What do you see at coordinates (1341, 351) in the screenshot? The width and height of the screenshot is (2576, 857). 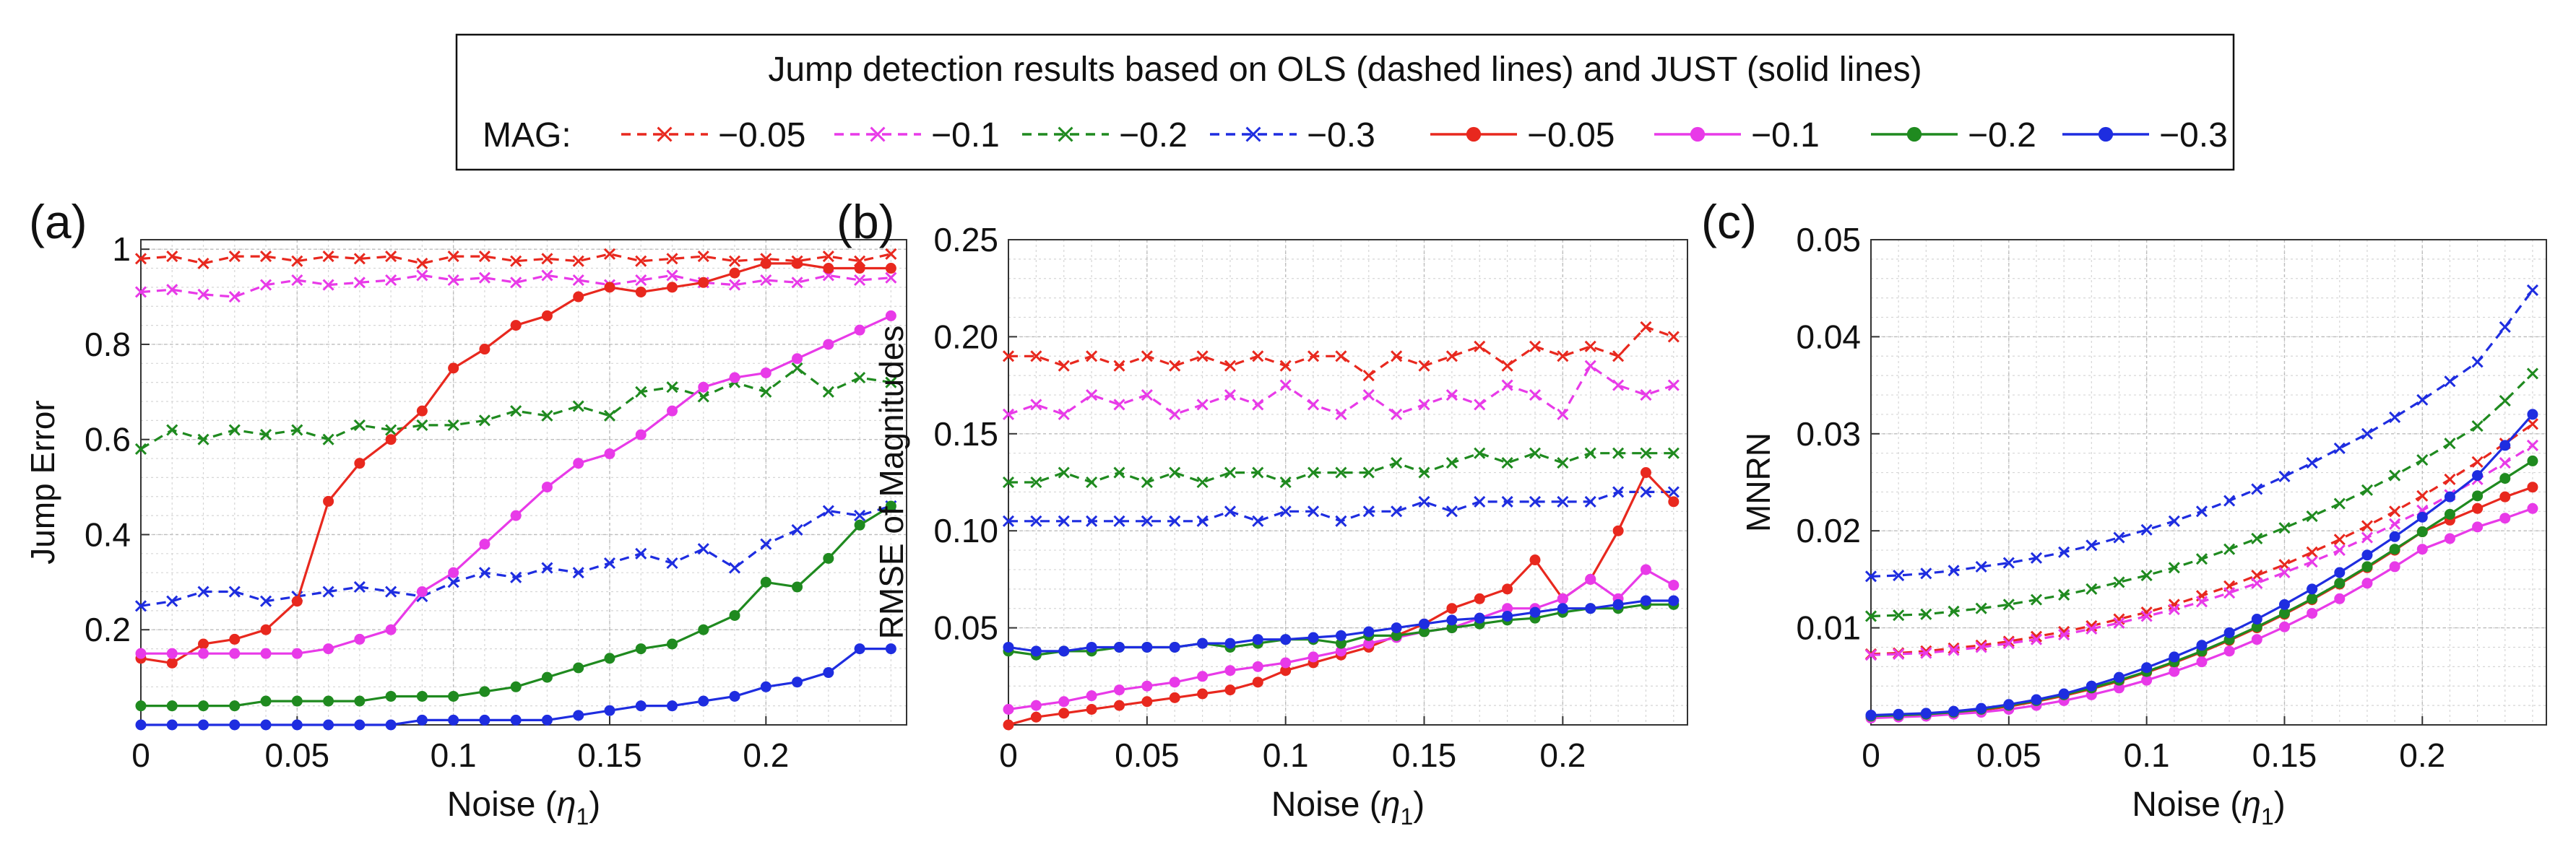 I see `series-ols-red` at bounding box center [1341, 351].